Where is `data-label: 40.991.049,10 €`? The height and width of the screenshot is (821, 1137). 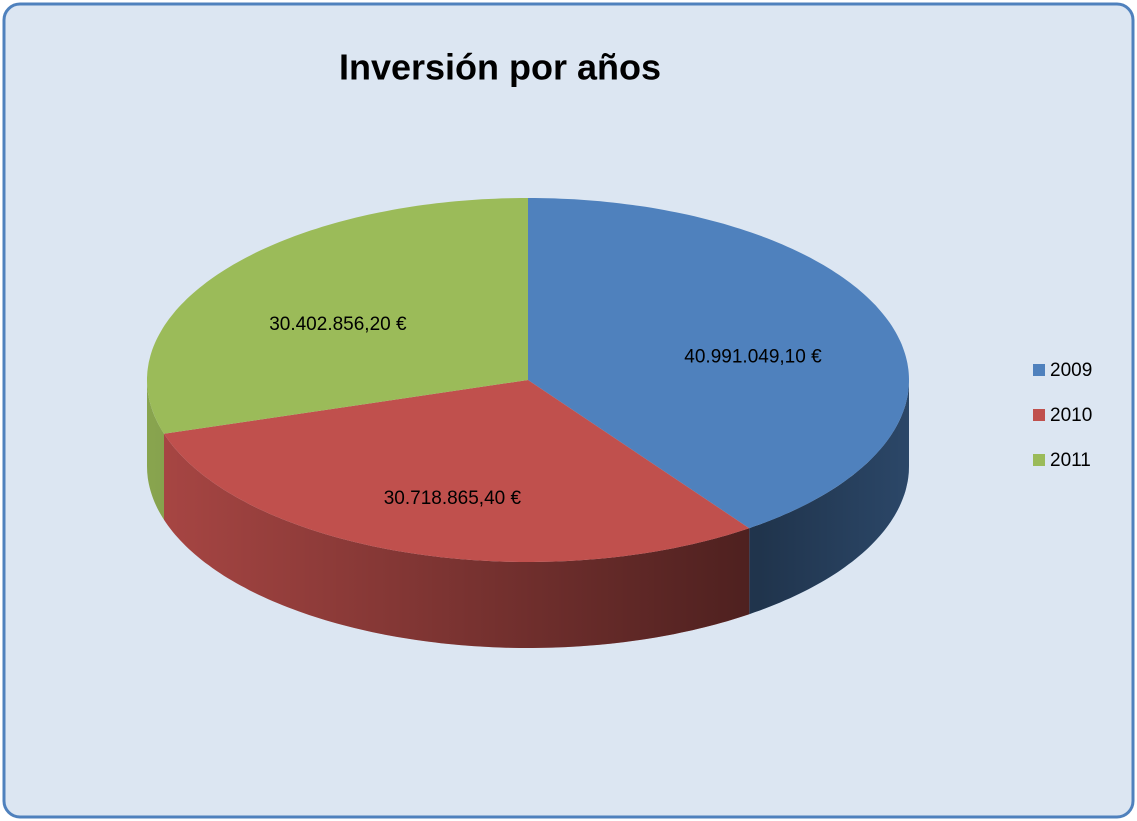 data-label: 40.991.049,10 € is located at coordinates (753, 357).